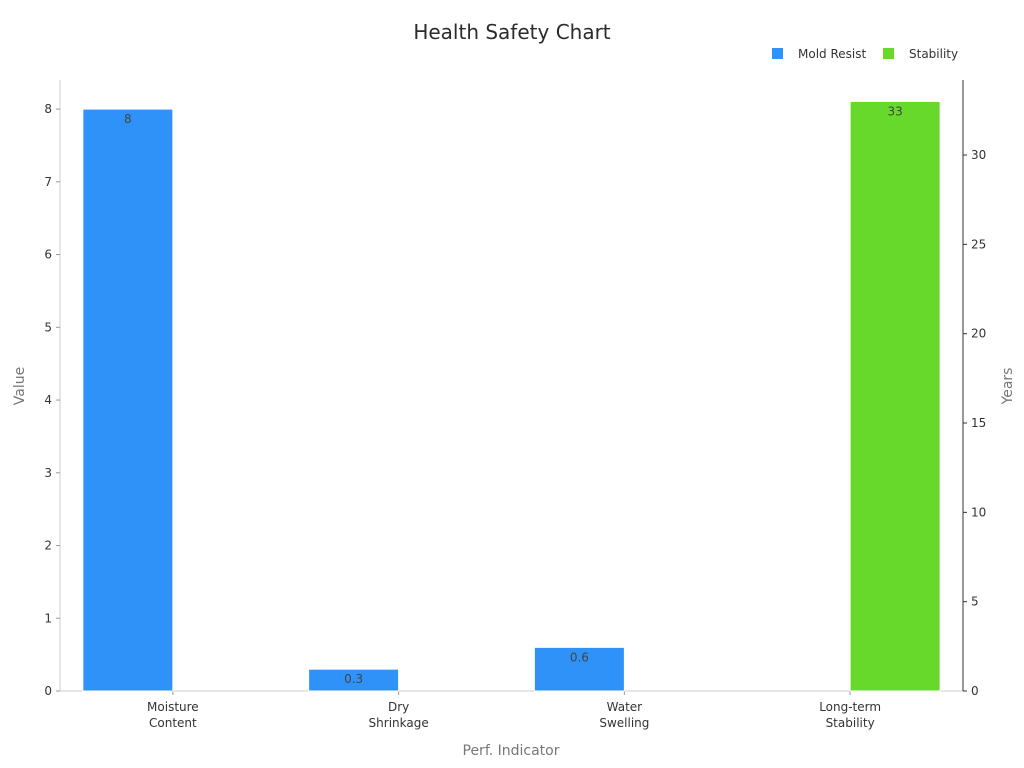  Describe the element at coordinates (48, 255) in the screenshot. I see `y-tick-label: 6` at that location.